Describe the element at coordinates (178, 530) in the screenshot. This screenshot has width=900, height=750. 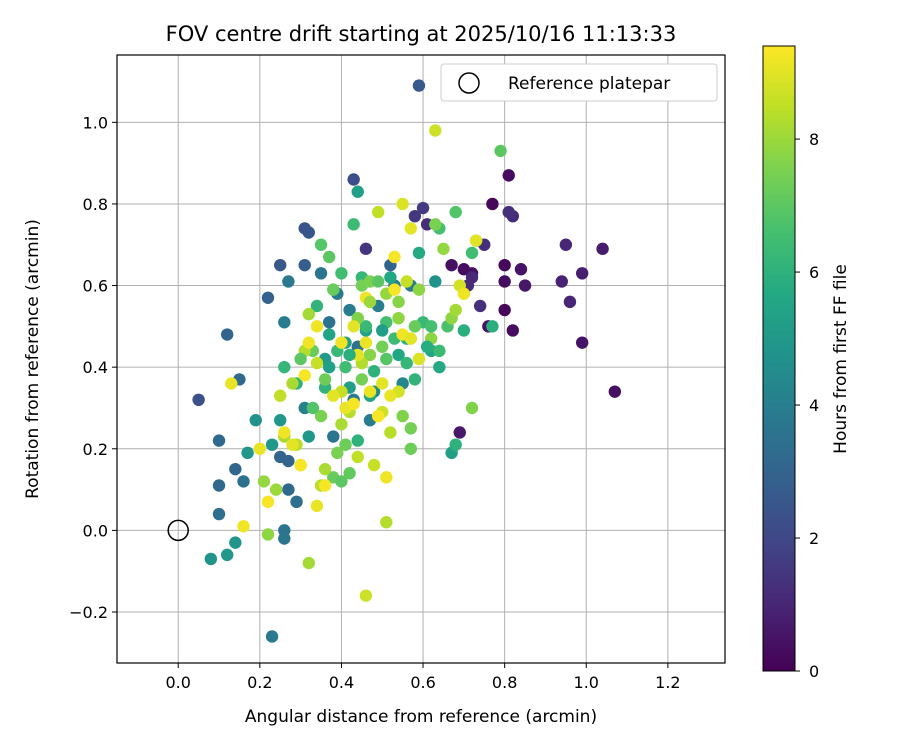
I see `reference-marker` at that location.